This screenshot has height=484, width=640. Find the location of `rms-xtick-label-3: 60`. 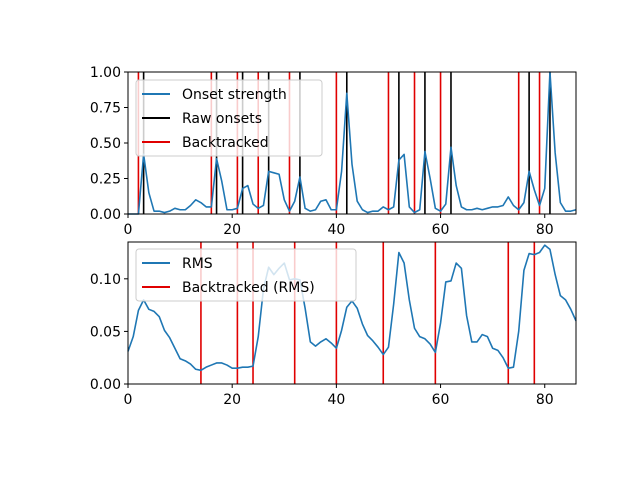

rms-xtick-label-3: 60 is located at coordinates (441, 400).